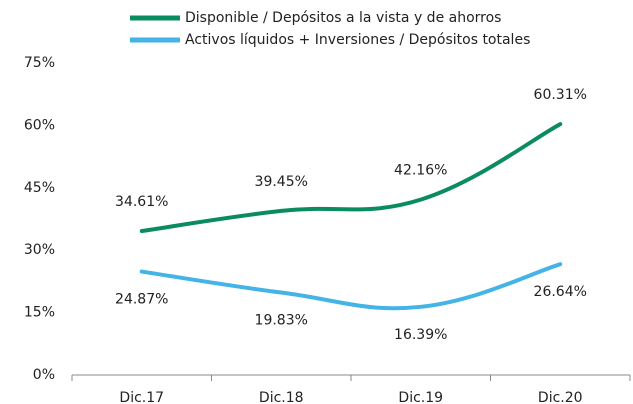  What do you see at coordinates (44, 375) in the screenshot?
I see `y-tick-label: 0%` at bounding box center [44, 375].